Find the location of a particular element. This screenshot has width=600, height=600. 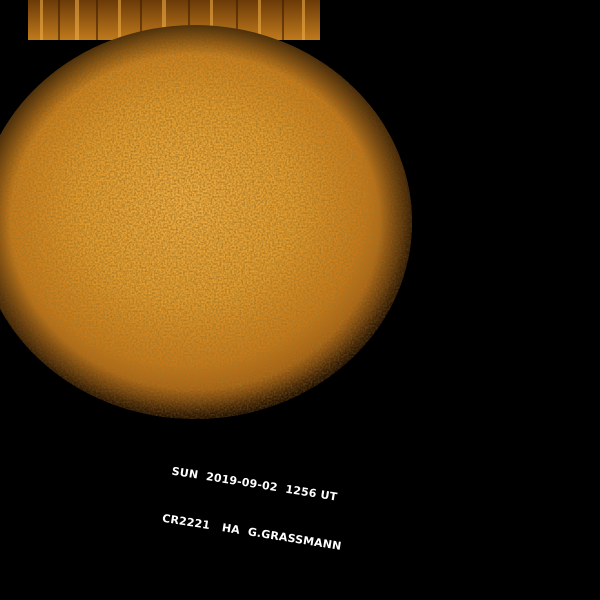

scan-band-stripes is located at coordinates (172, 20).